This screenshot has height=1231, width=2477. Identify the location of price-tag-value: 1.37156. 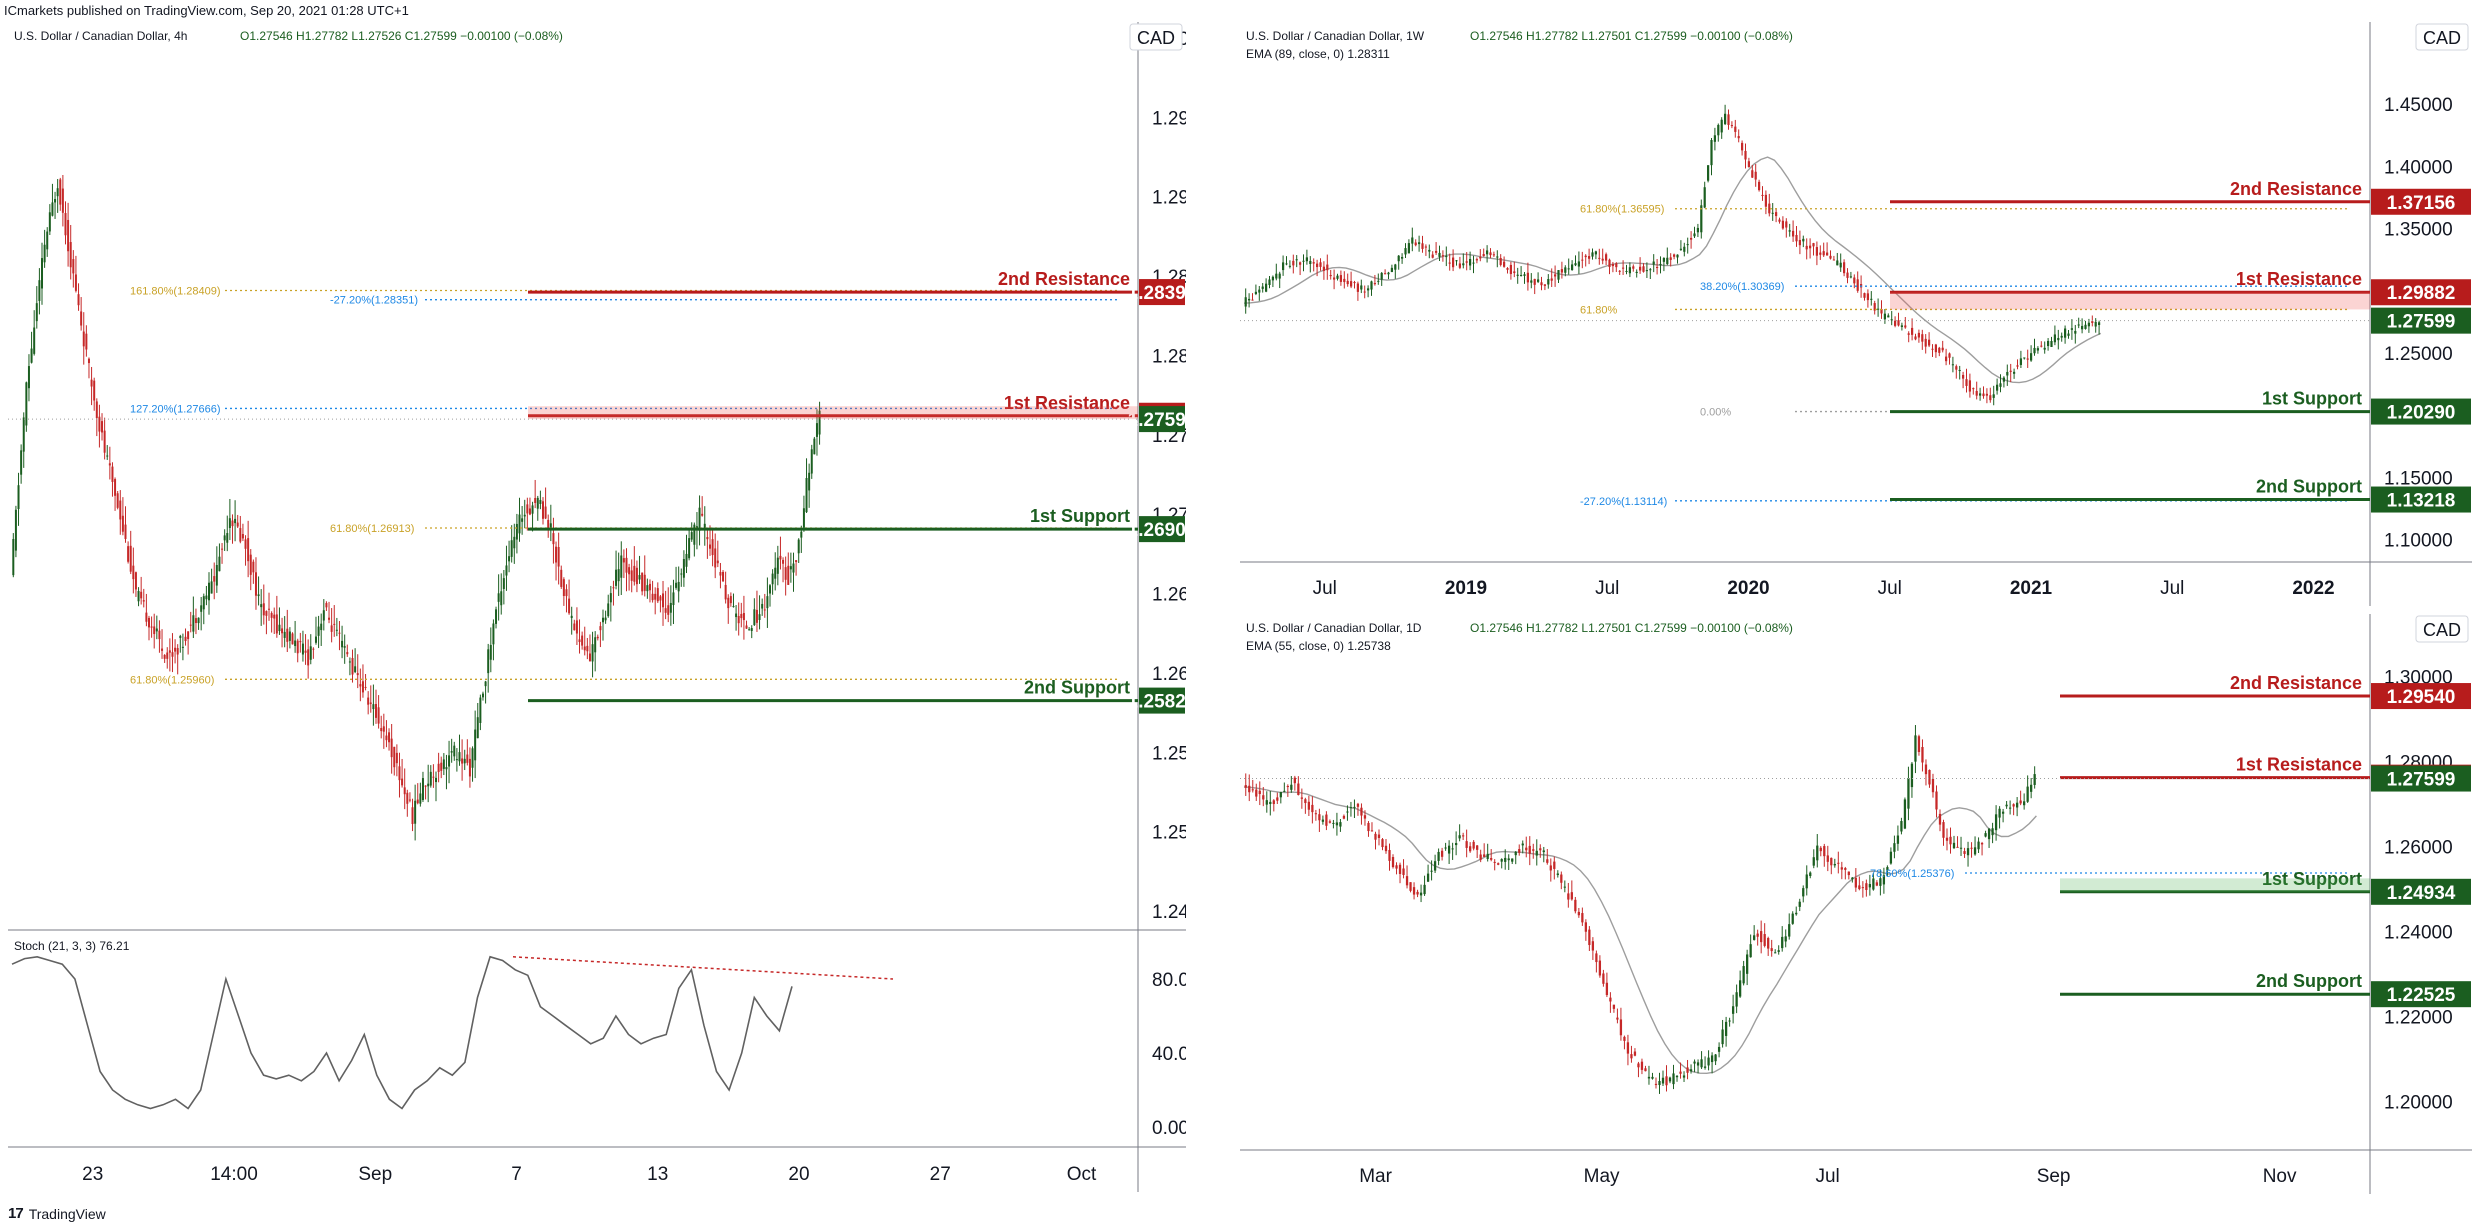
(2421, 203).